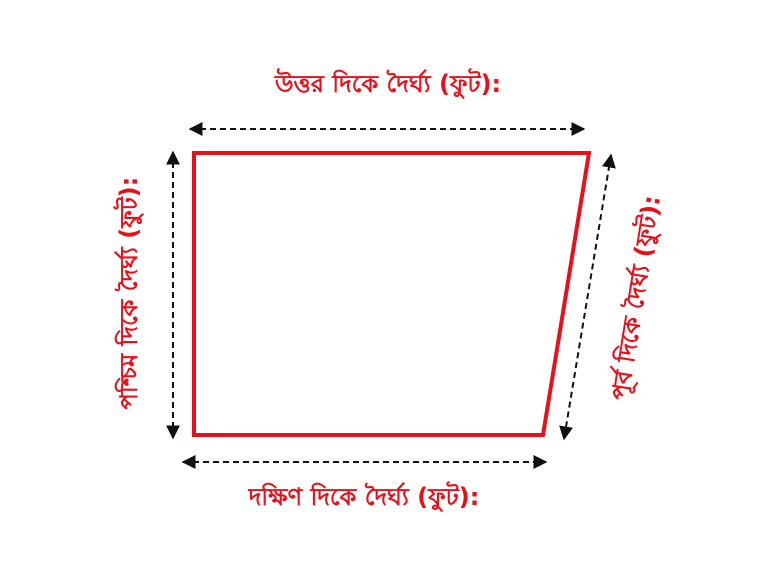 This screenshot has height=585, width=772. I want to click on east-length-label: পূর্ব দিকে দৈর্ঘ্য (ফুট):, so click(635, 297).